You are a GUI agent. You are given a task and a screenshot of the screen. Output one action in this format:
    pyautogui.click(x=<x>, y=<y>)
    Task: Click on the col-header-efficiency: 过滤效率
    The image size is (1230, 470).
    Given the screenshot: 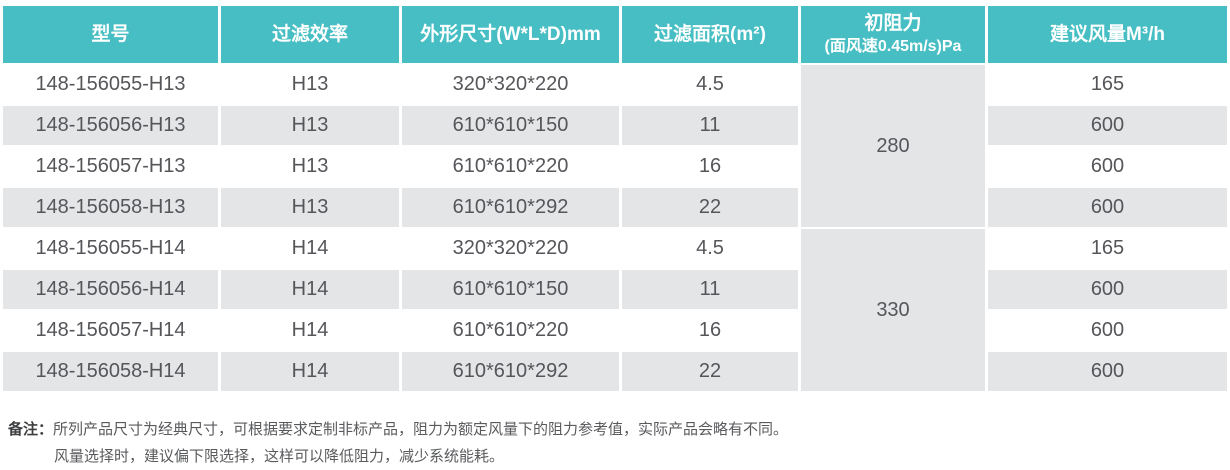 What is the action you would take?
    pyautogui.click(x=310, y=34)
    